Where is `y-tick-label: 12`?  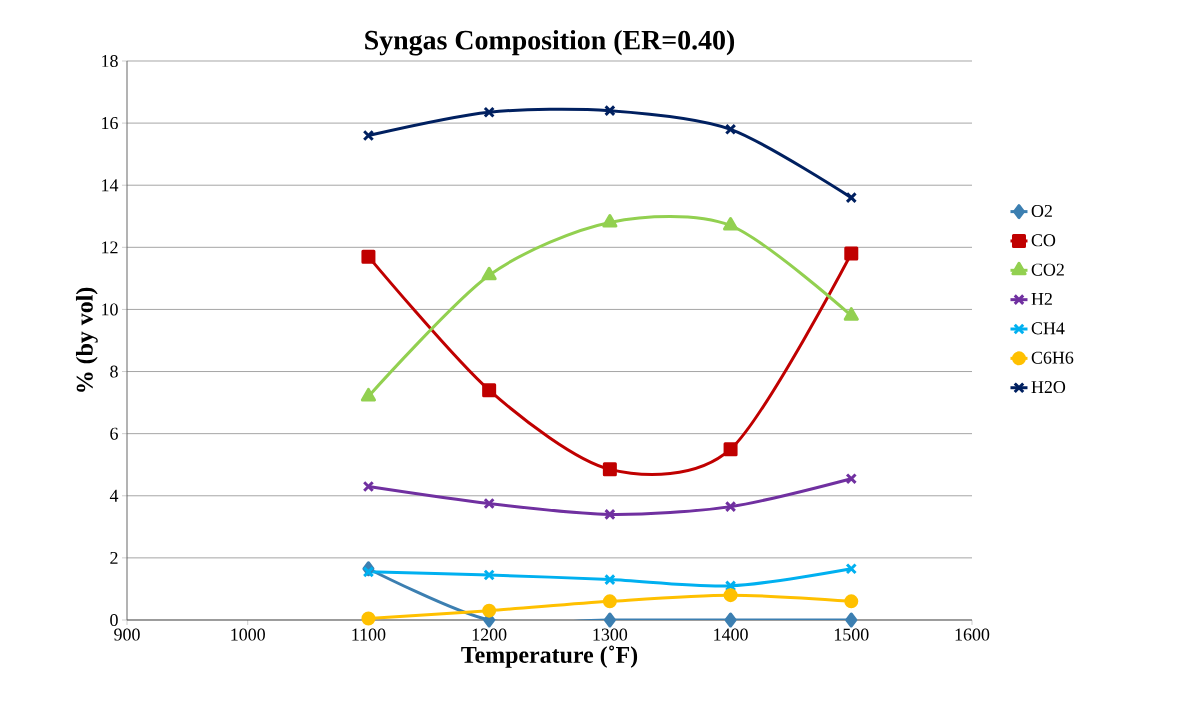
y-tick-label: 12 is located at coordinates (110, 247).